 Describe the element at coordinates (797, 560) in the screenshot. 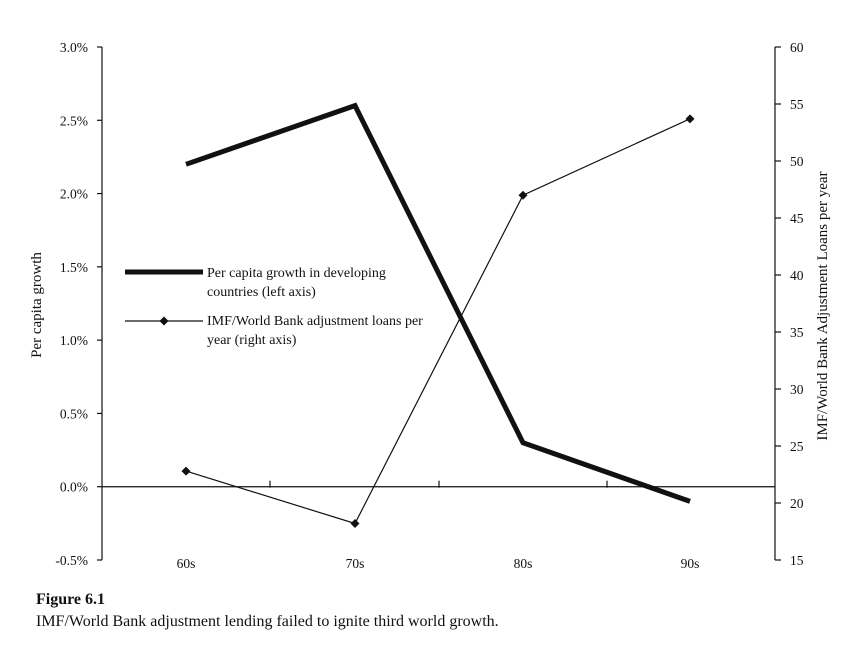

I see `right-tick-label: 15` at that location.